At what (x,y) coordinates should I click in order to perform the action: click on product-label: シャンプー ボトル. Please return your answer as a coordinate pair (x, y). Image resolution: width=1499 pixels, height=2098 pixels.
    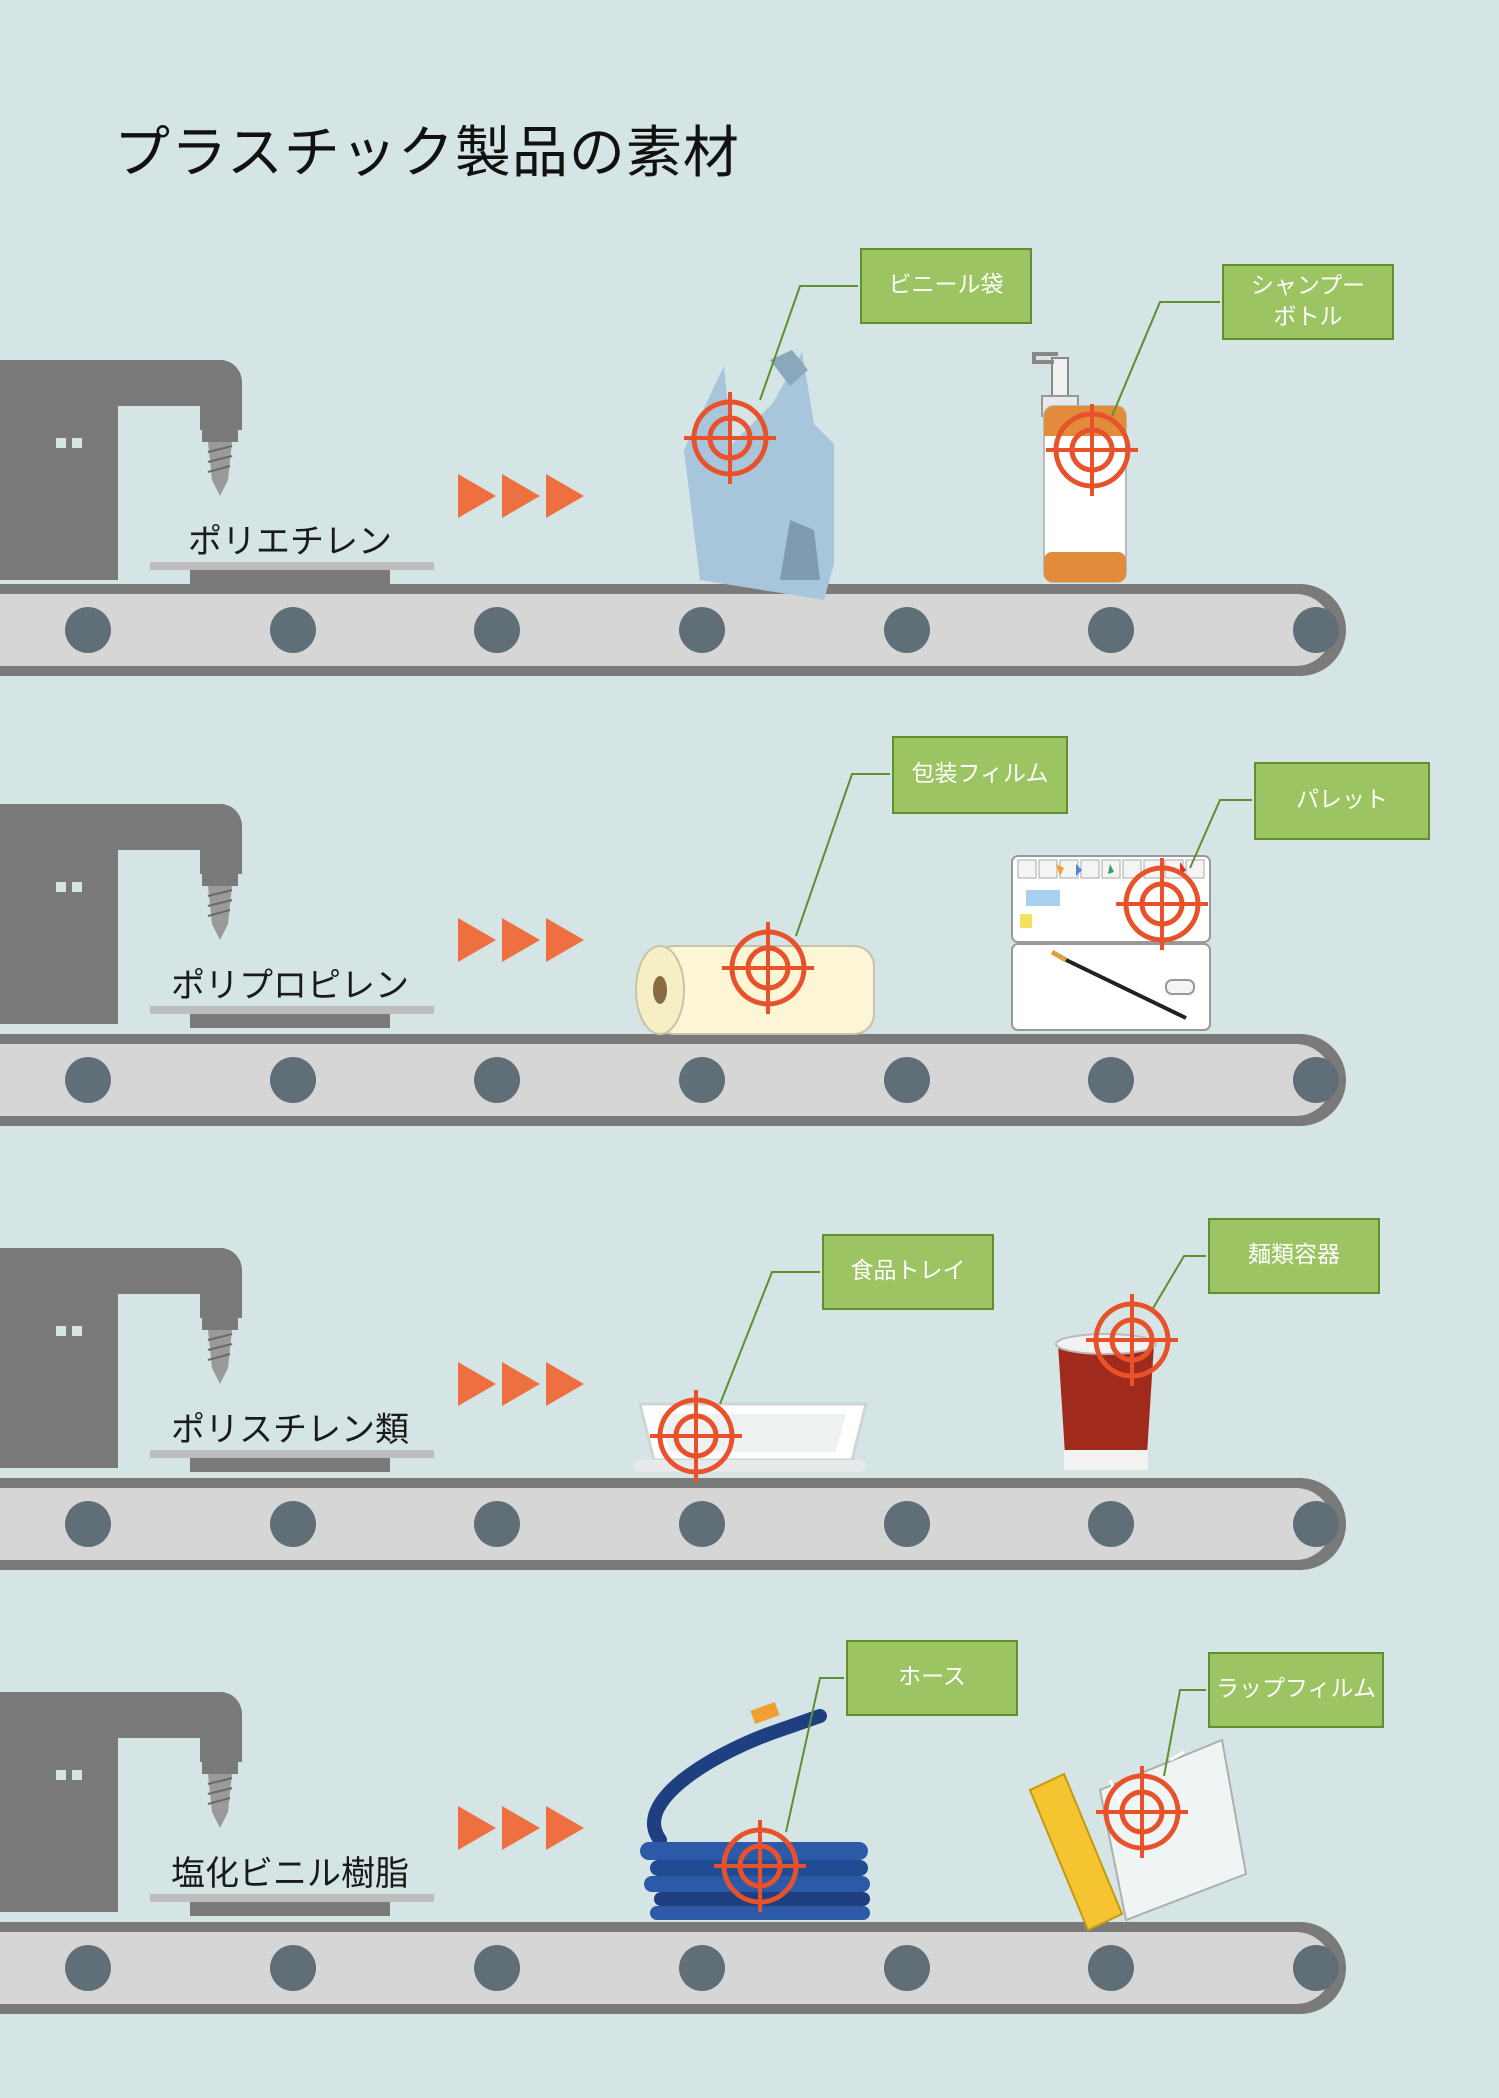
    Looking at the image, I should click on (1308, 302).